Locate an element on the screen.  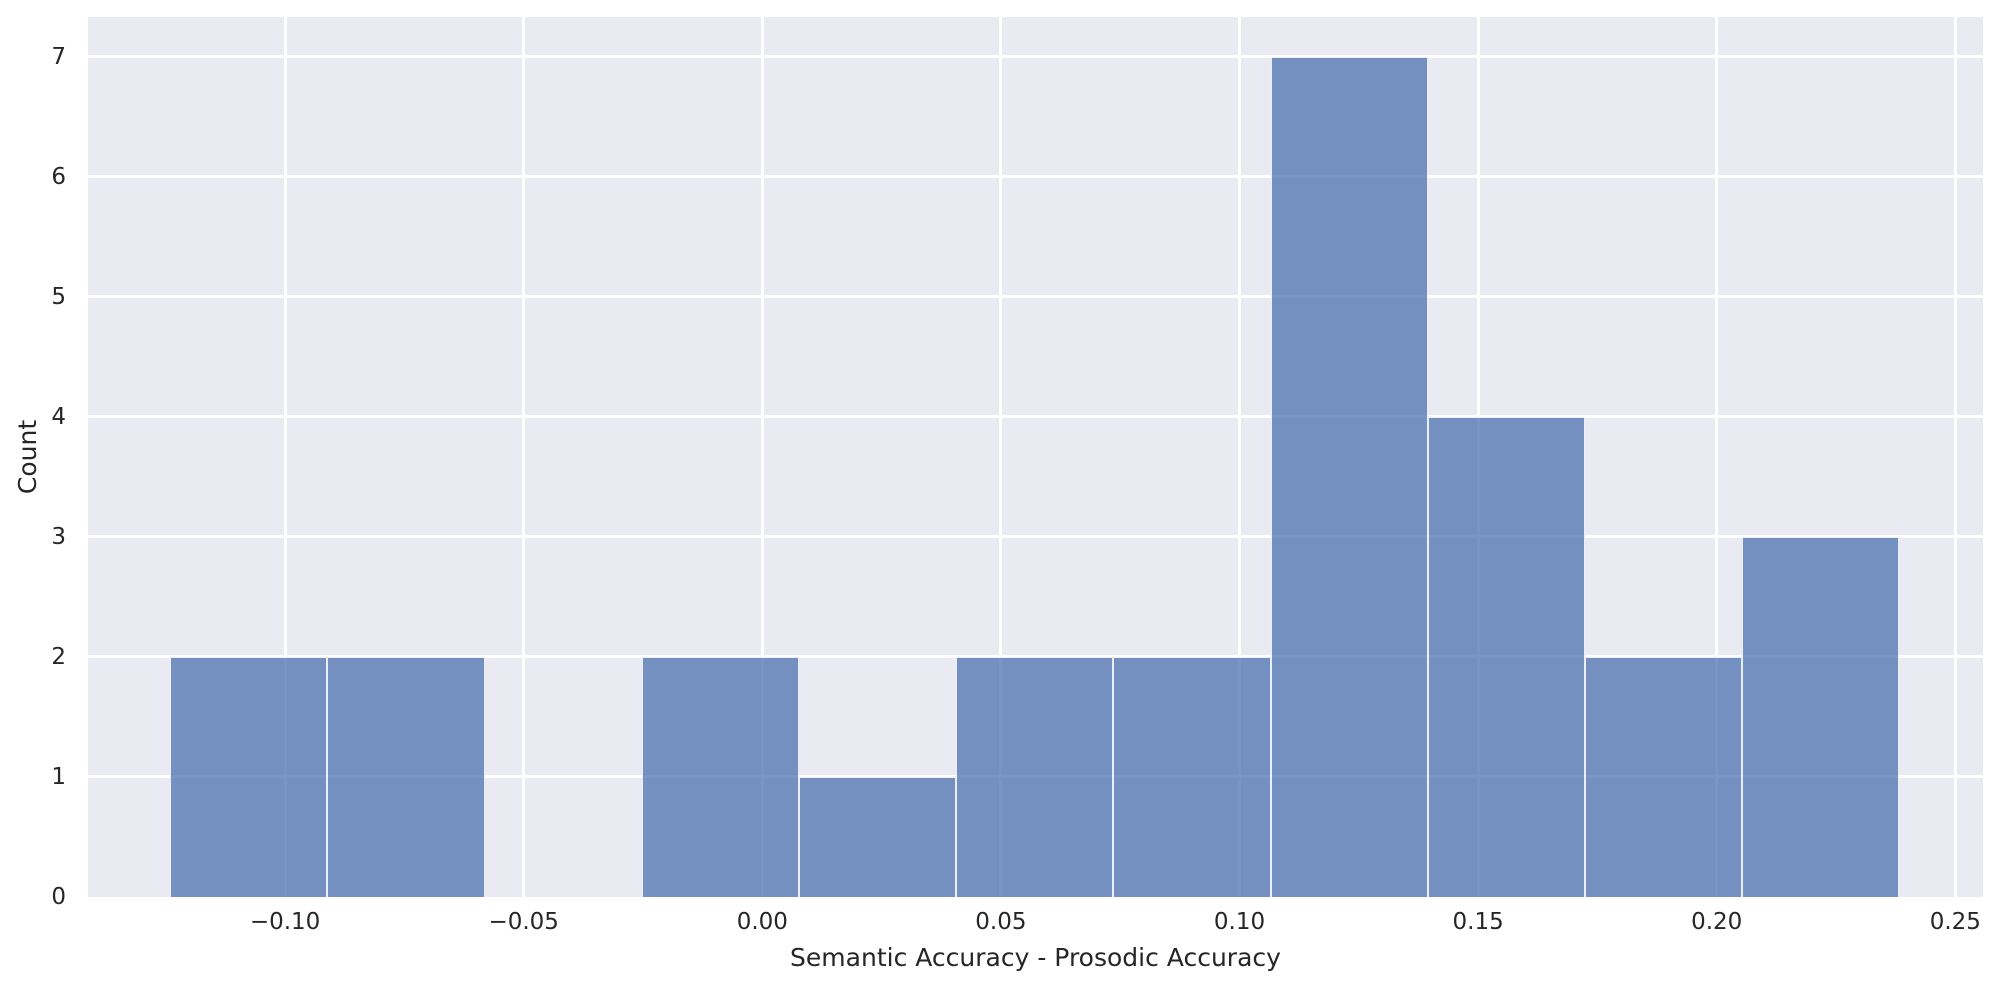
y-tick-label: 0 is located at coordinates (58, 897).